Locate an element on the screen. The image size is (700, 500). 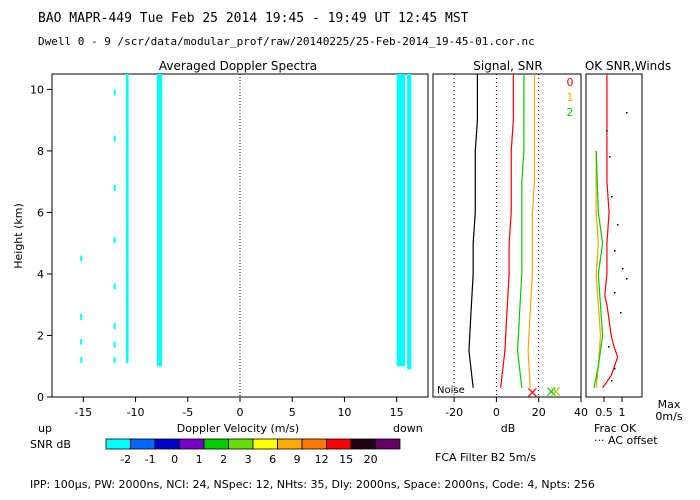
signal-series-noise is located at coordinates (473, 231).